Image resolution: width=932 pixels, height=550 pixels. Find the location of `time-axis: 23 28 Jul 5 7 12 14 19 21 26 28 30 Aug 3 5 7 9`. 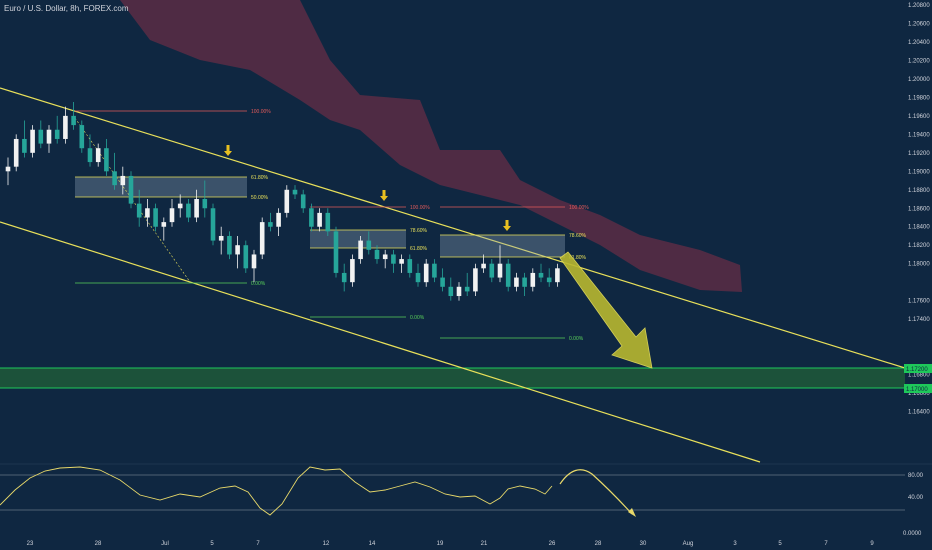

time-axis: 23 28 Jul 5 7 12 14 19 21 26 28 30 Aug 3 5 7 9 is located at coordinates (451, 544).